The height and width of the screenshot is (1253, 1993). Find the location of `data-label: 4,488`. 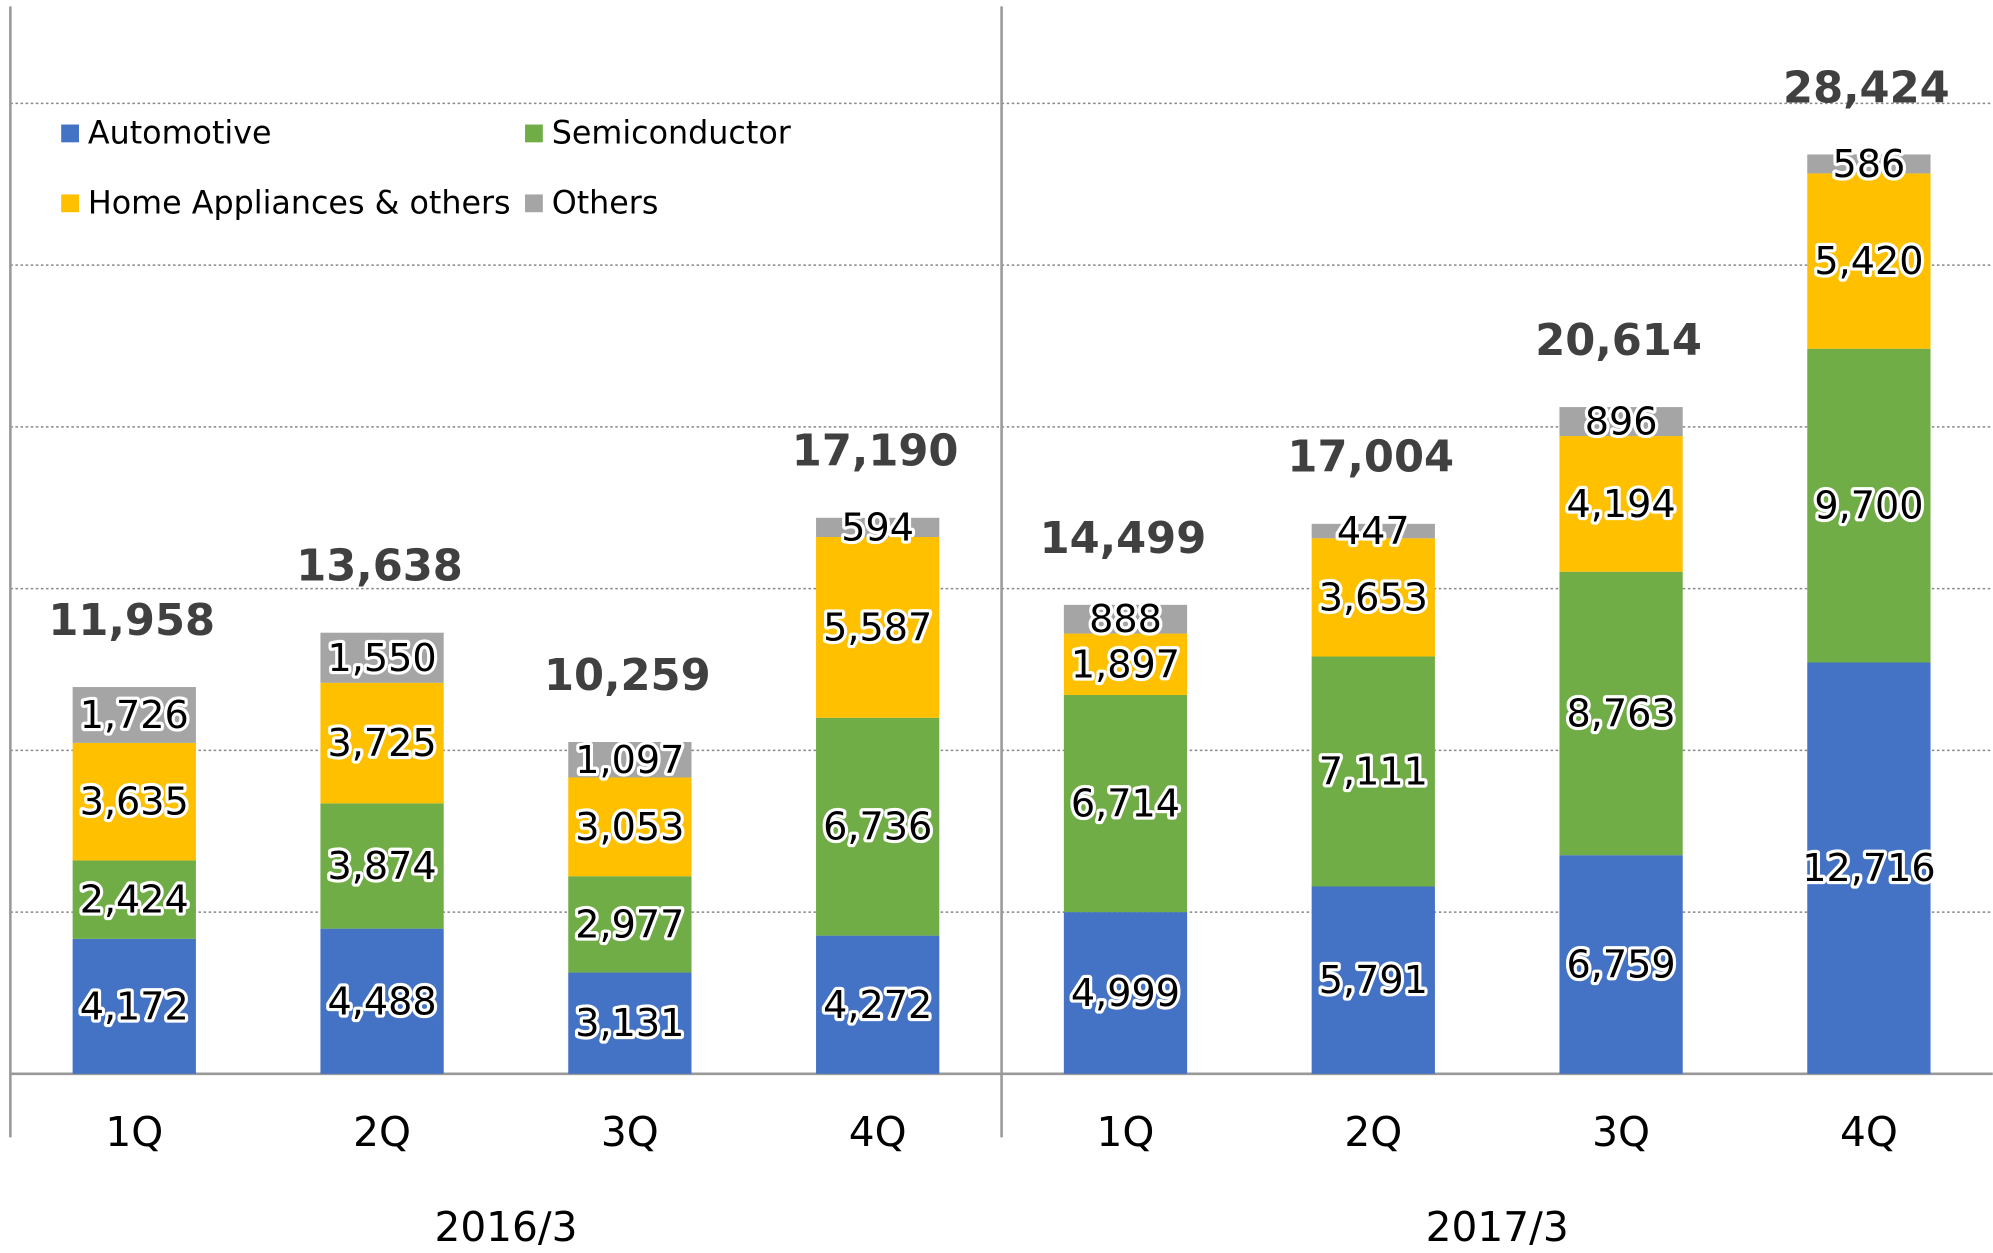

data-label: 4,488 is located at coordinates (382, 1001).